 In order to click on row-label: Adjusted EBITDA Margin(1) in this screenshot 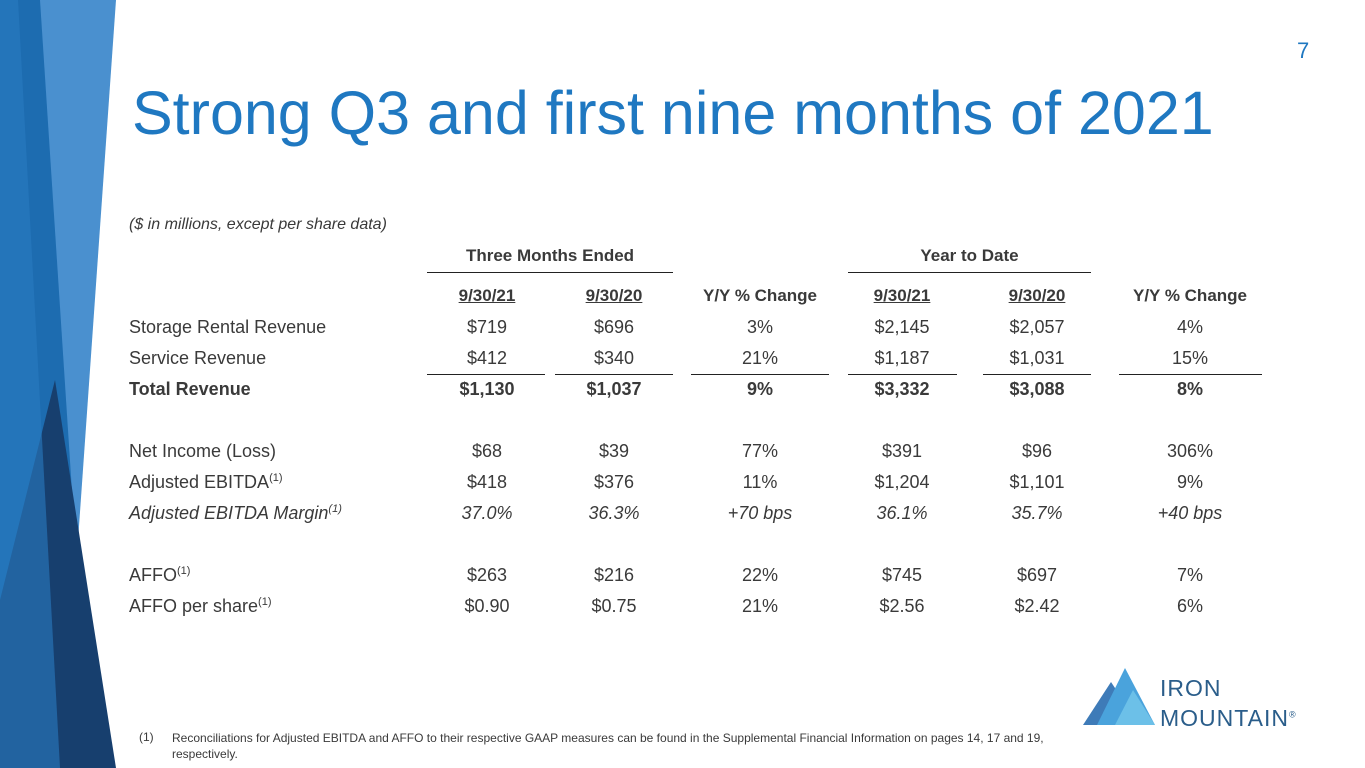, I will do `click(235, 513)`.